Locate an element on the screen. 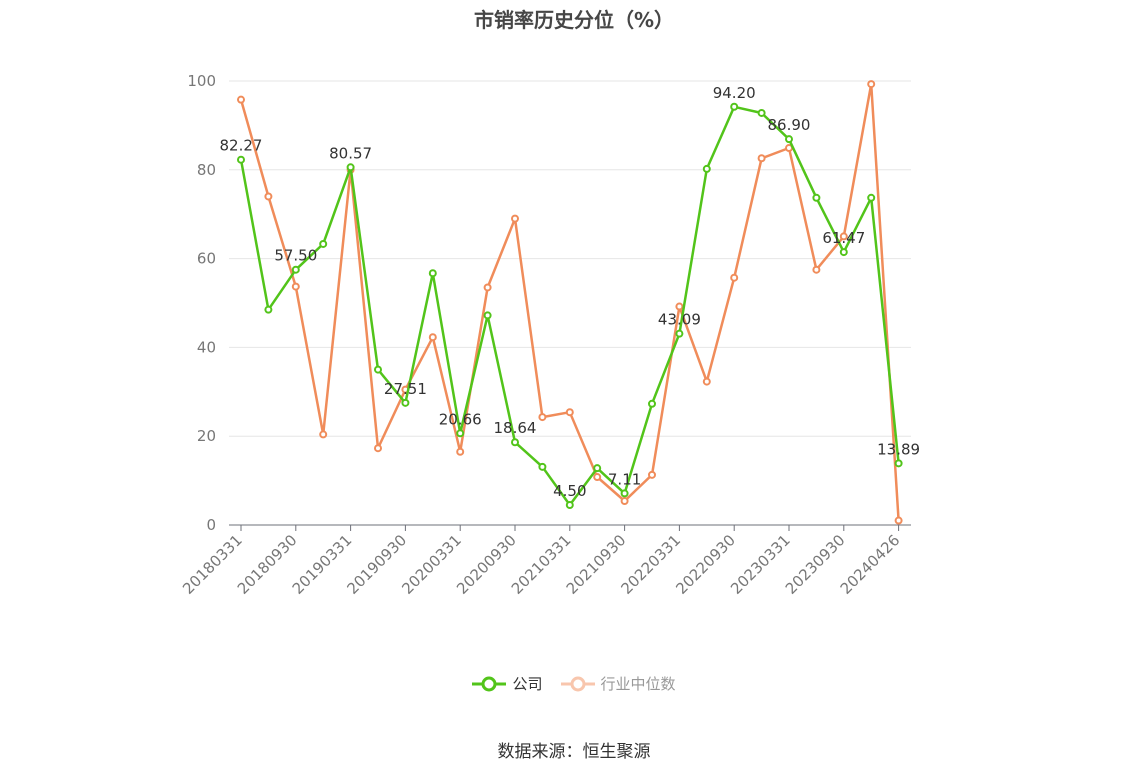 The image size is (1148, 776). data-label: 27.51 is located at coordinates (405, 389).